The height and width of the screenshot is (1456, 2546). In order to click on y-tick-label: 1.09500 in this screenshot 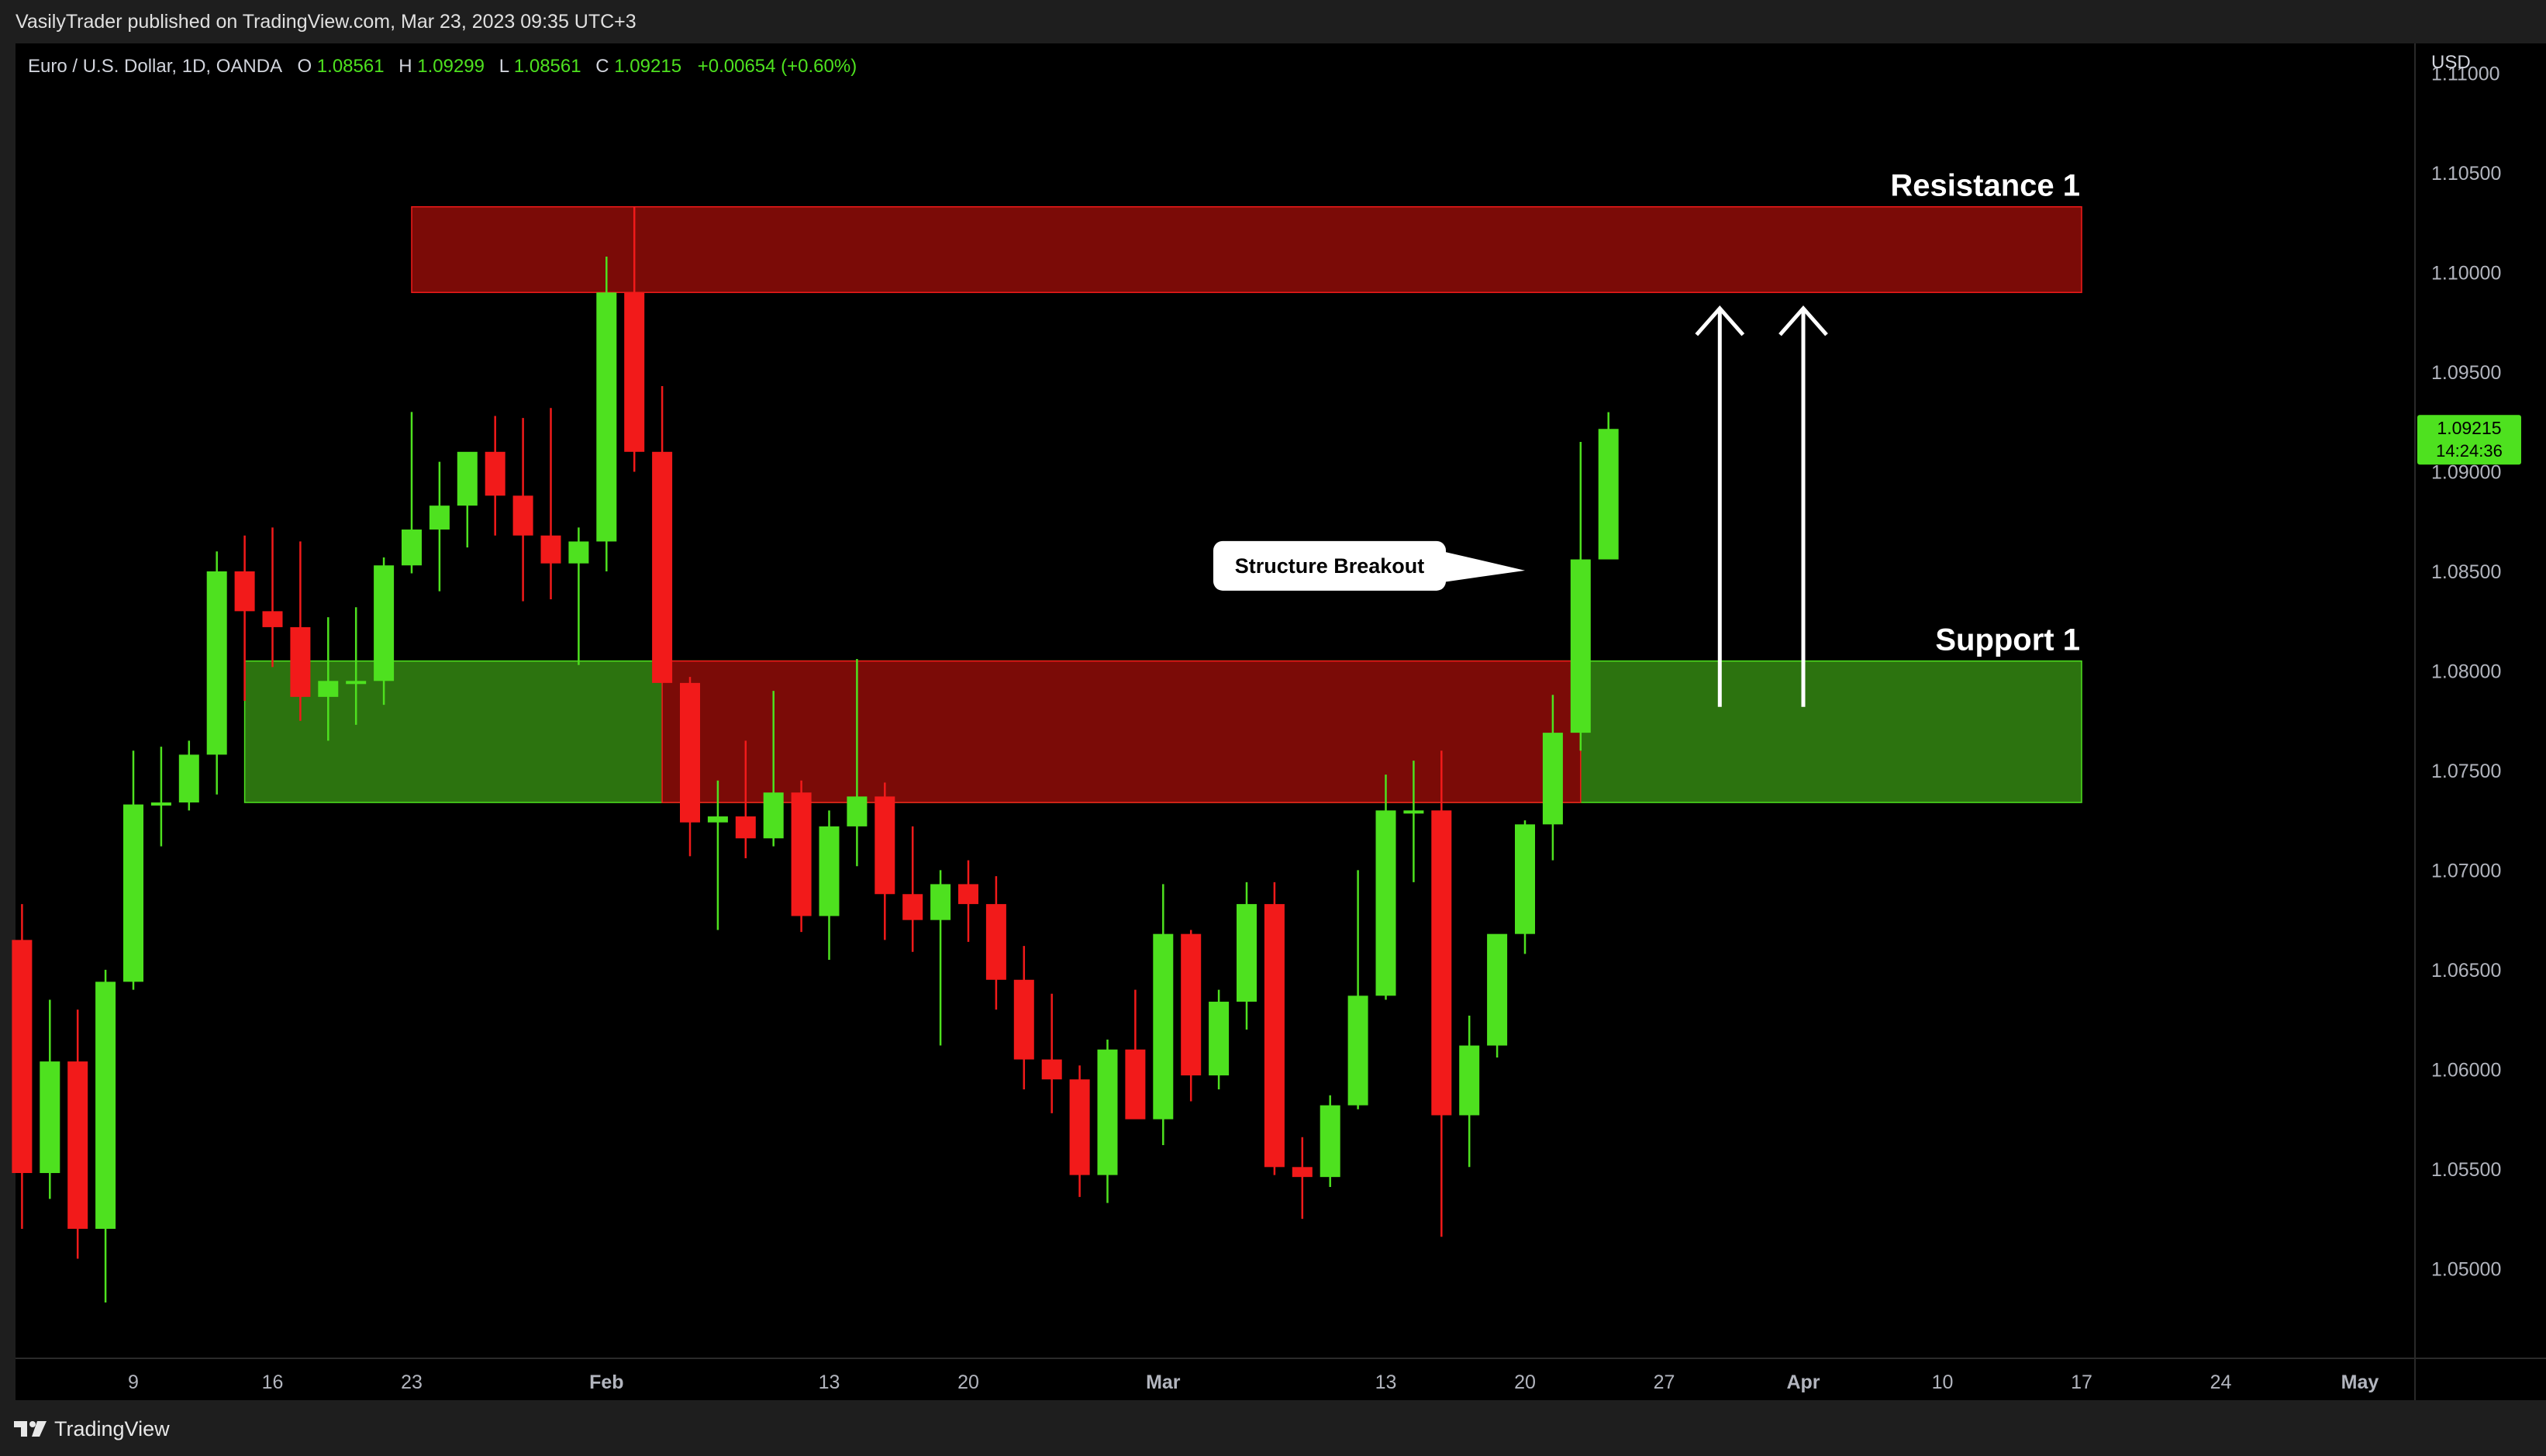, I will do `click(2466, 373)`.